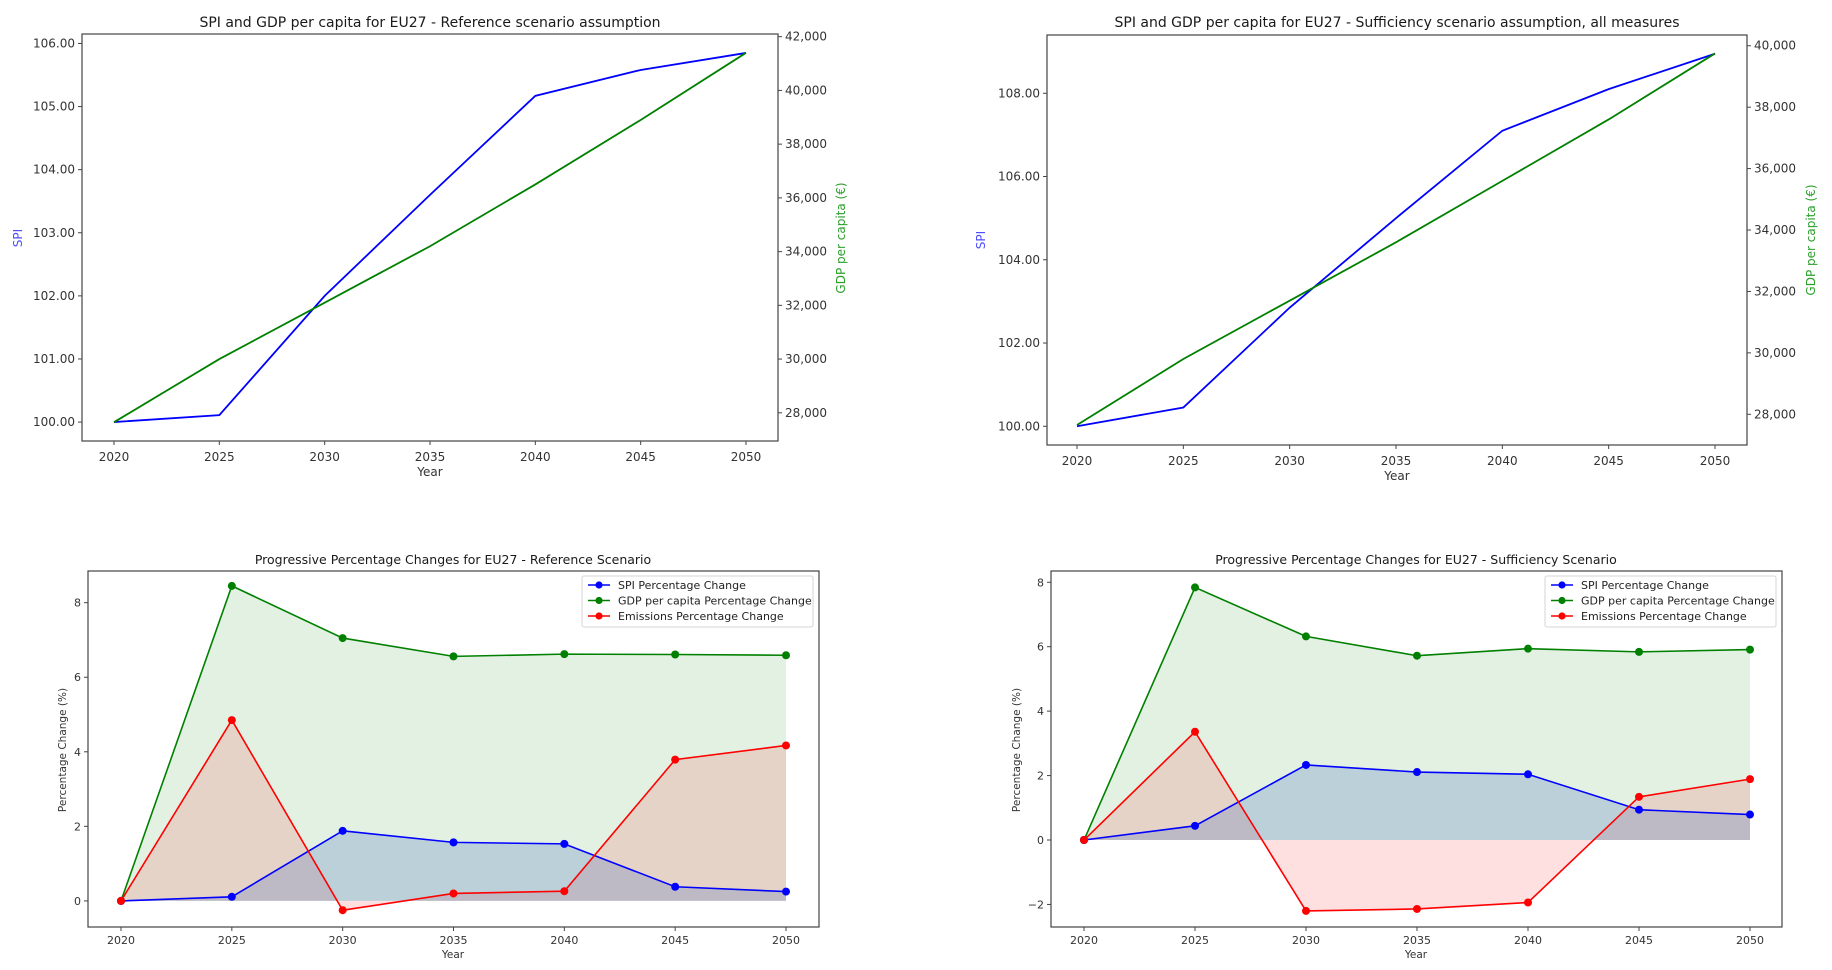 The width and height of the screenshot is (1832, 970). I want to click on x-tick-label: 2020, so click(1084, 940).